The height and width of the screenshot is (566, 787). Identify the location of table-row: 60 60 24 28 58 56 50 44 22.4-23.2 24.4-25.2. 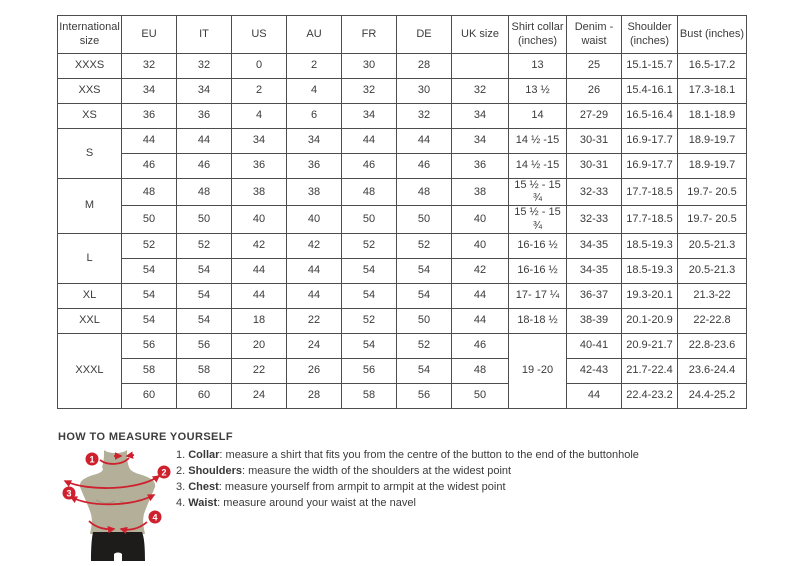
(402, 395).